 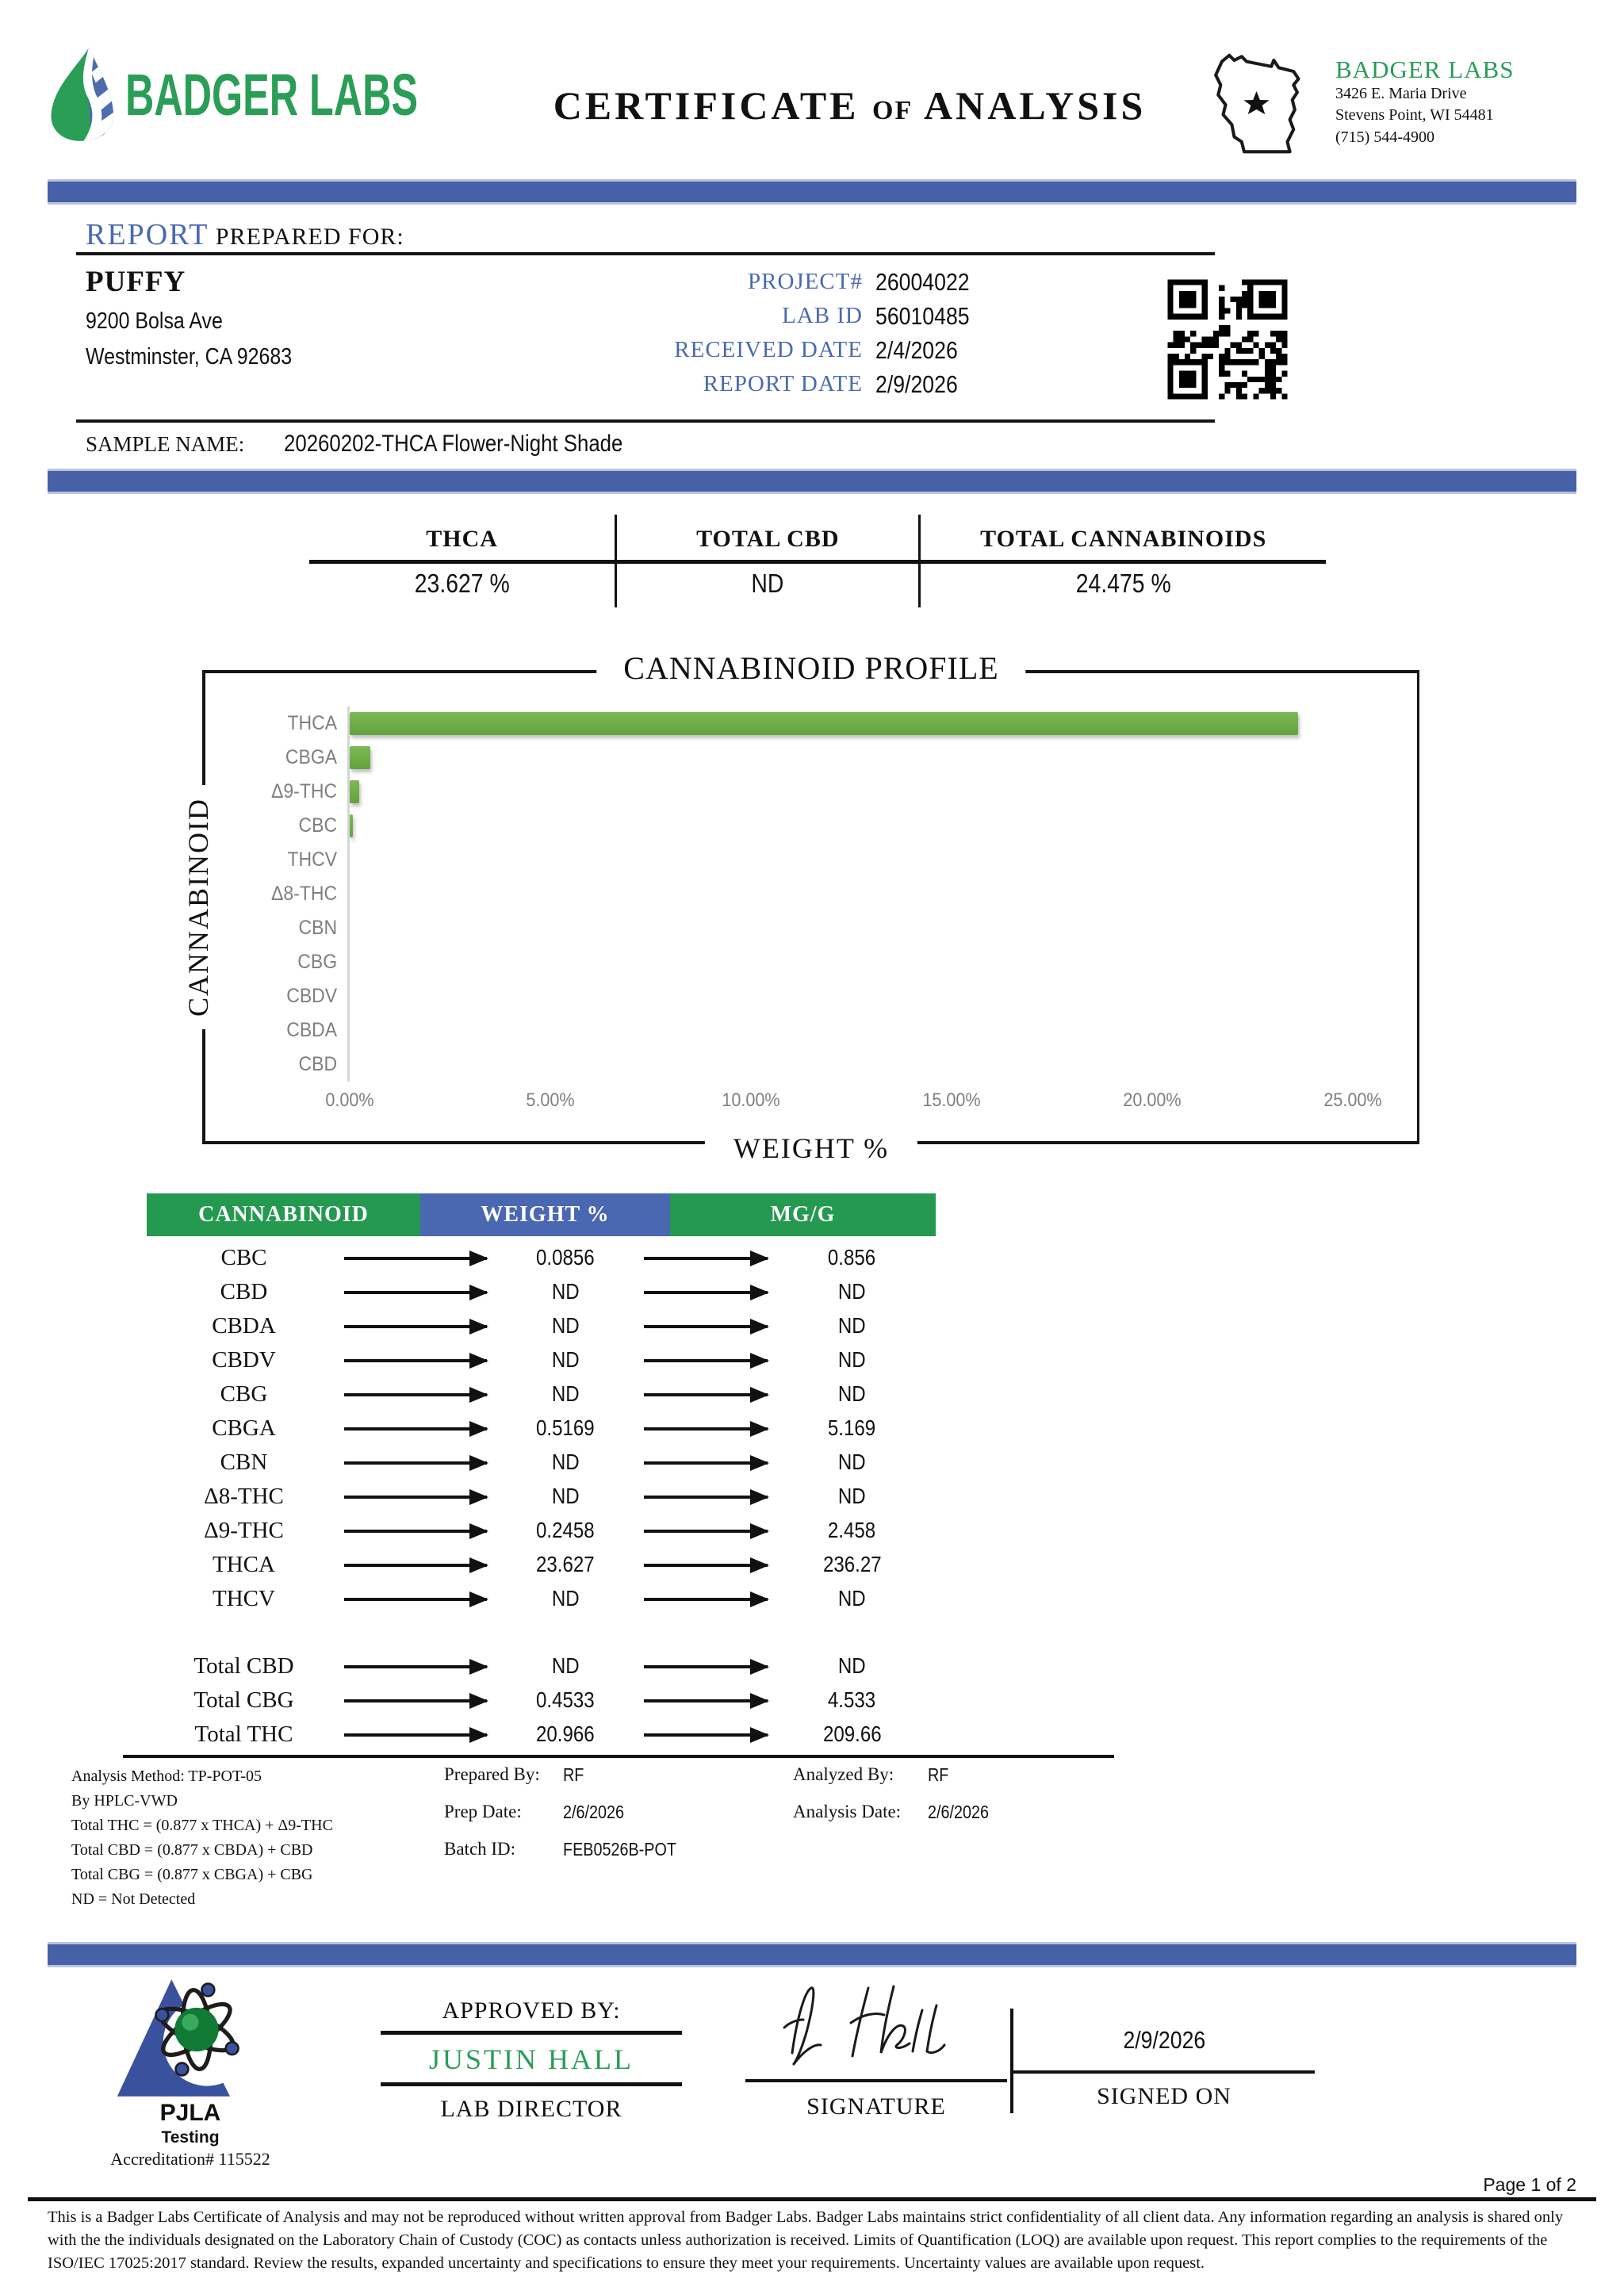 I want to click on chart-row: THCV, so click(x=811, y=860).